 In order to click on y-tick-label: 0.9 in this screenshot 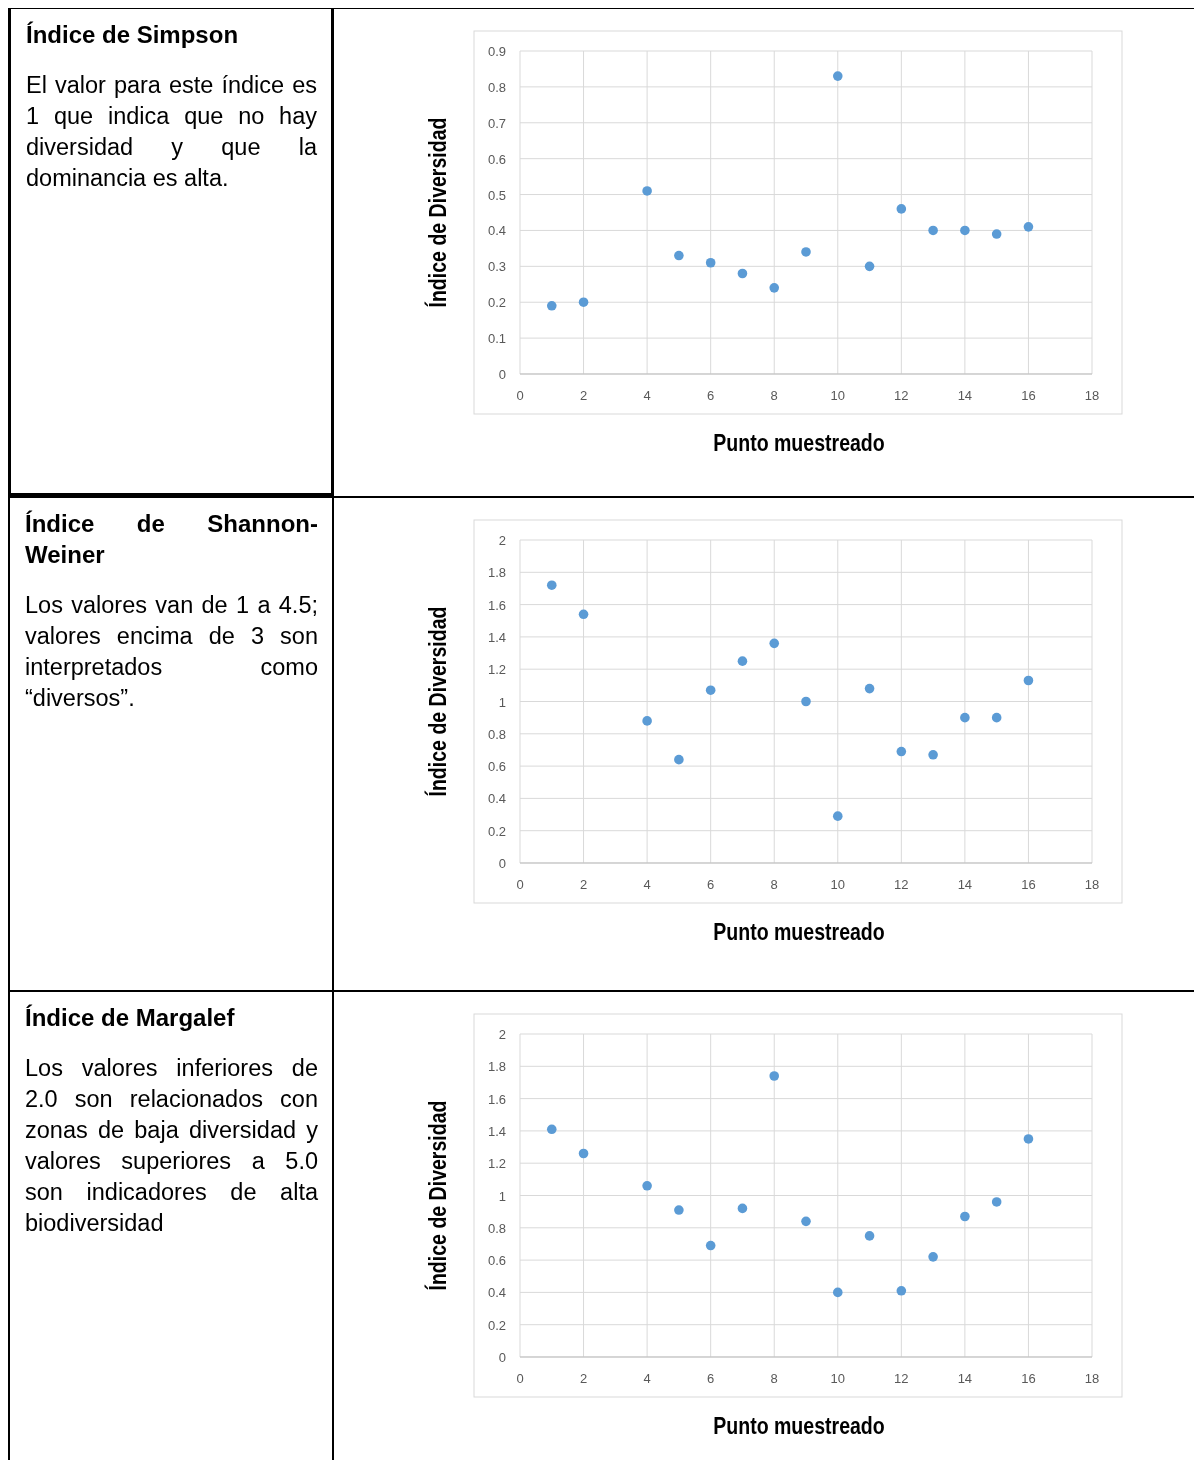, I will do `click(496, 51)`.